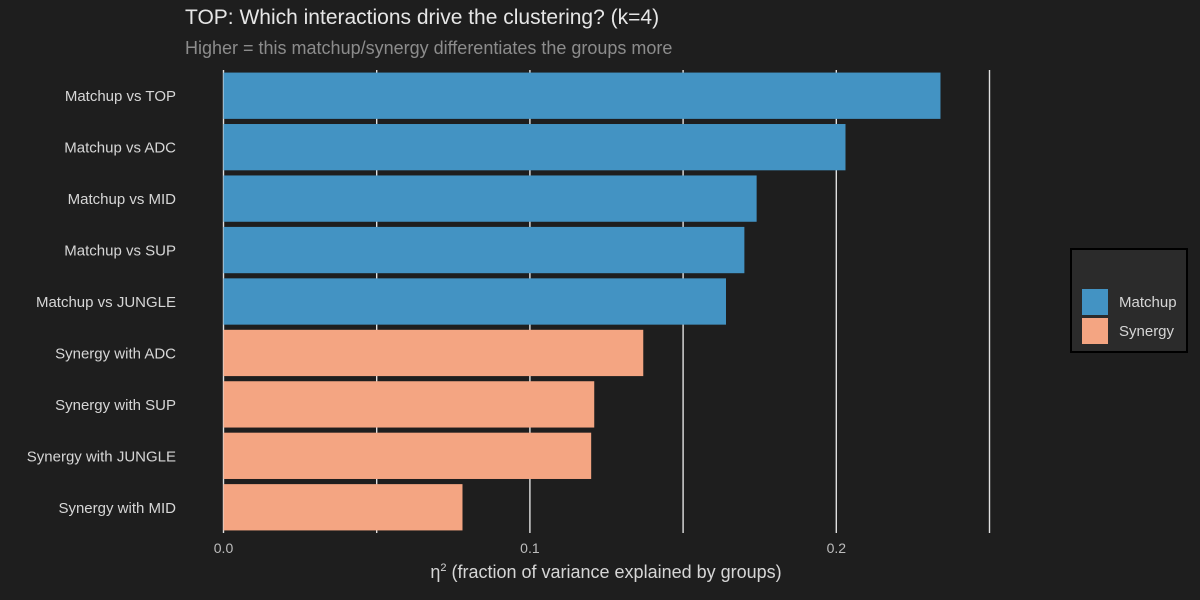 The height and width of the screenshot is (600, 1200). I want to click on category-label-7: Synergy with JUNGLE, so click(101, 456).